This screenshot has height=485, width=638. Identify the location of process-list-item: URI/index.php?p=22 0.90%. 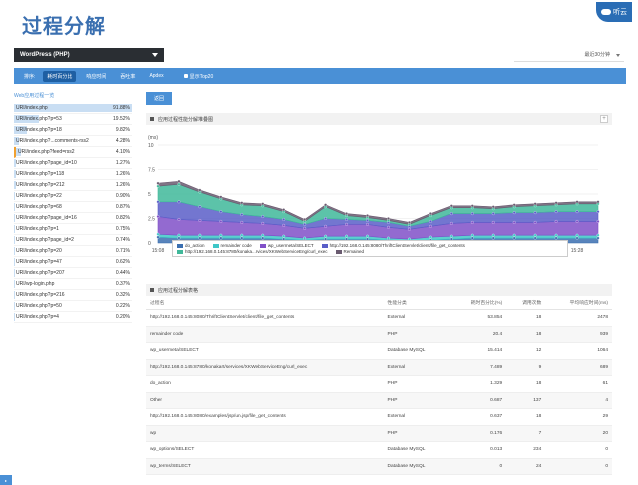
(73, 196).